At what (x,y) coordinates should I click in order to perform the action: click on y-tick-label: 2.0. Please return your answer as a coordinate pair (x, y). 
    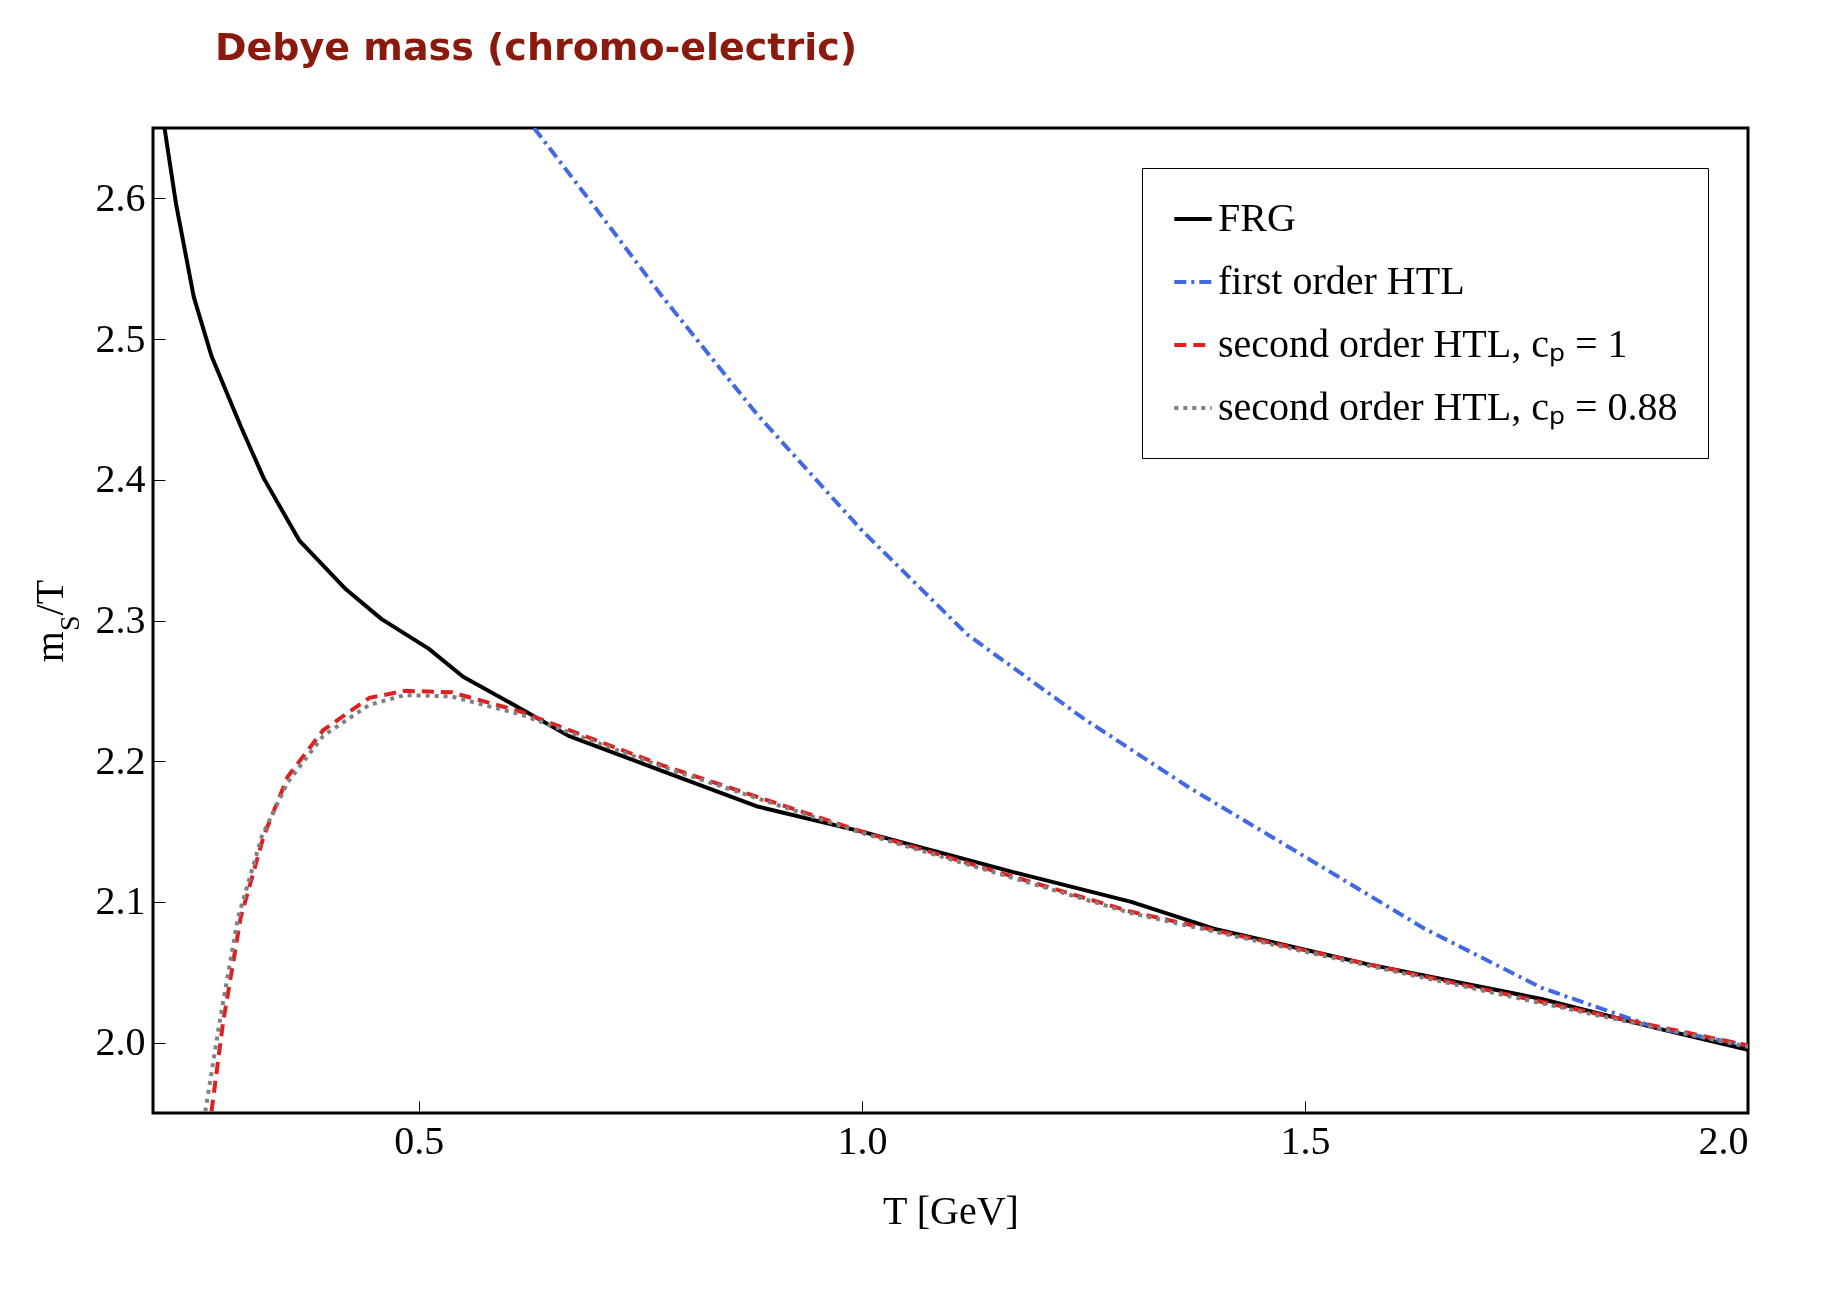
    Looking at the image, I should click on (120, 1042).